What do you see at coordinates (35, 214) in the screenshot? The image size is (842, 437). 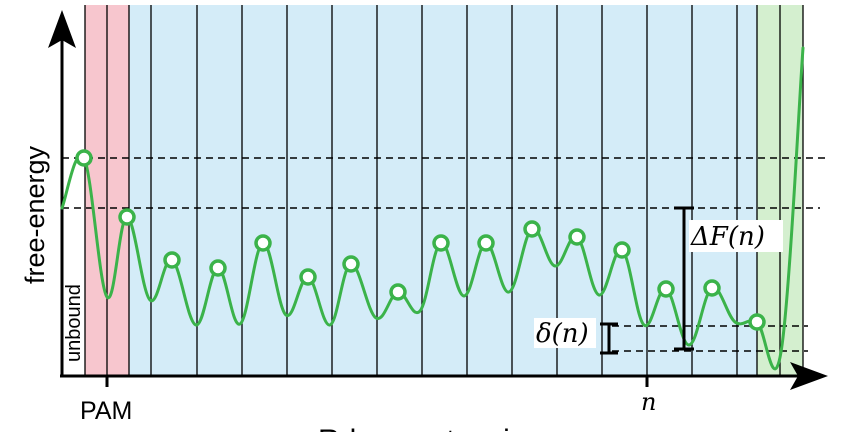 I see `y-axis-label: free-energy` at bounding box center [35, 214].